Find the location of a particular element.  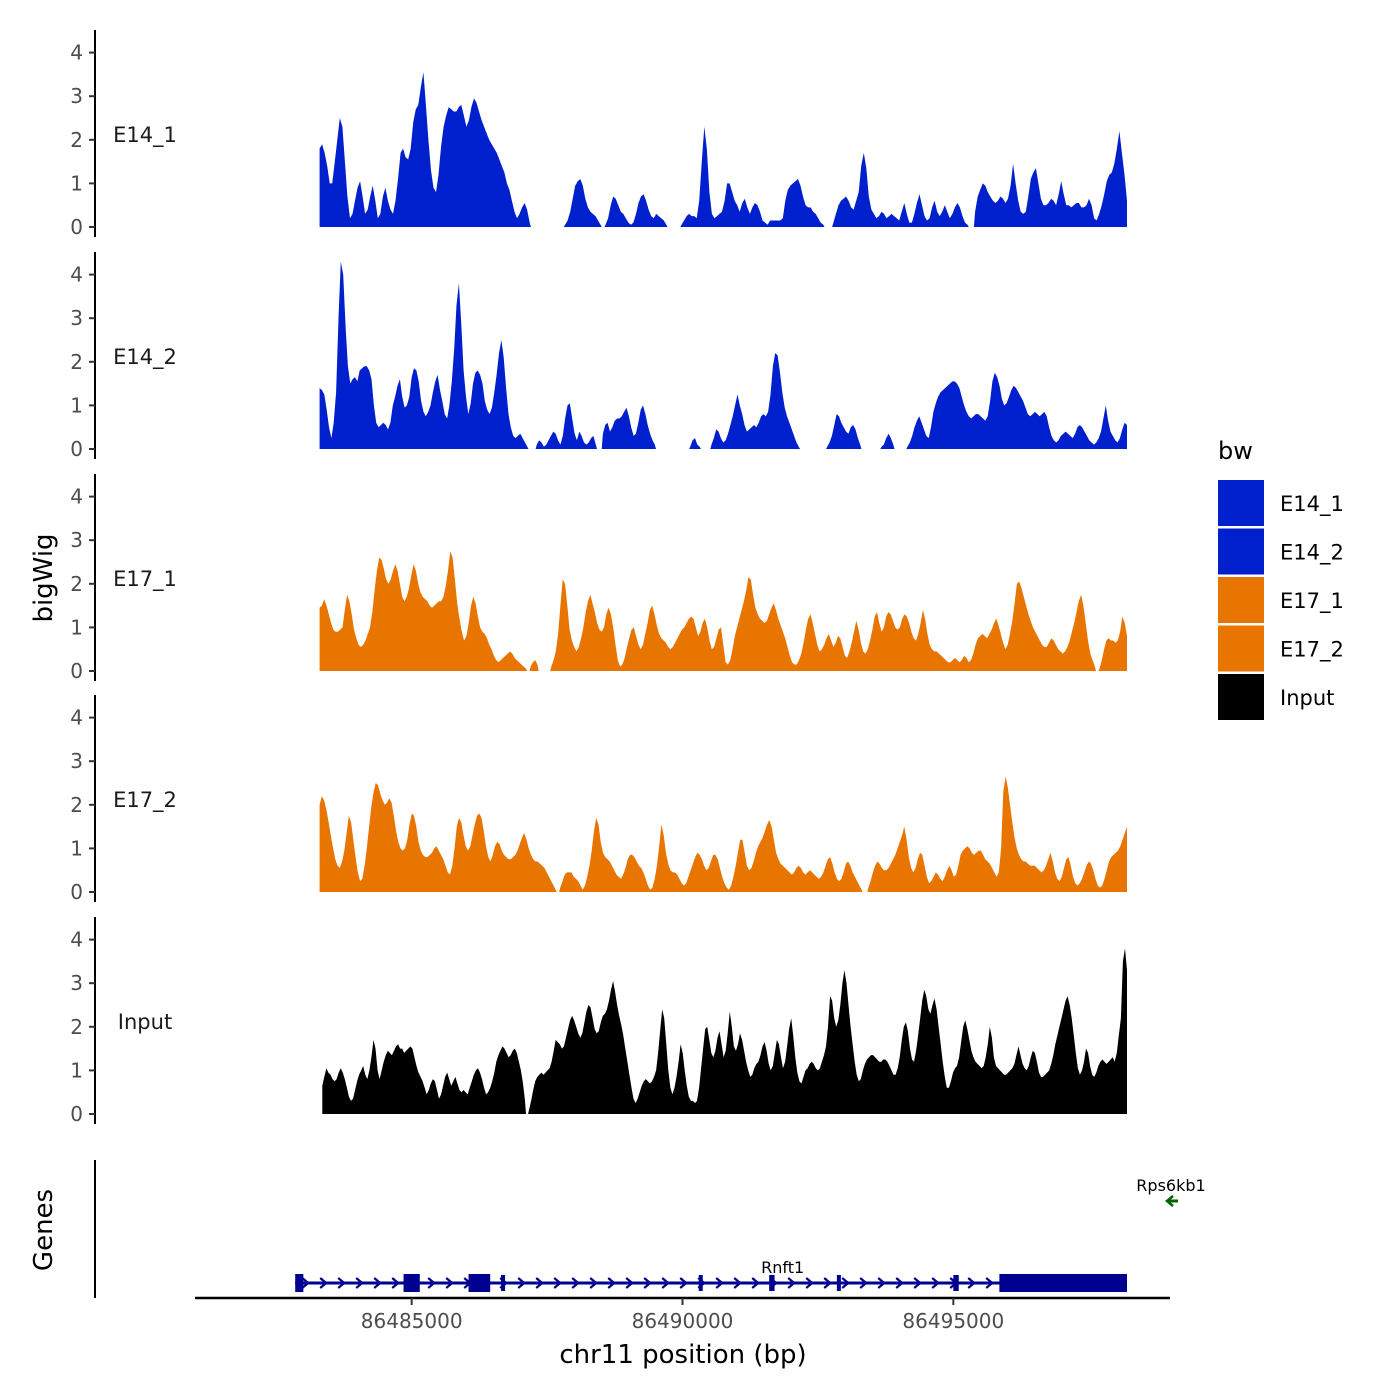

legend-label: E17_2 is located at coordinates (1312, 650).